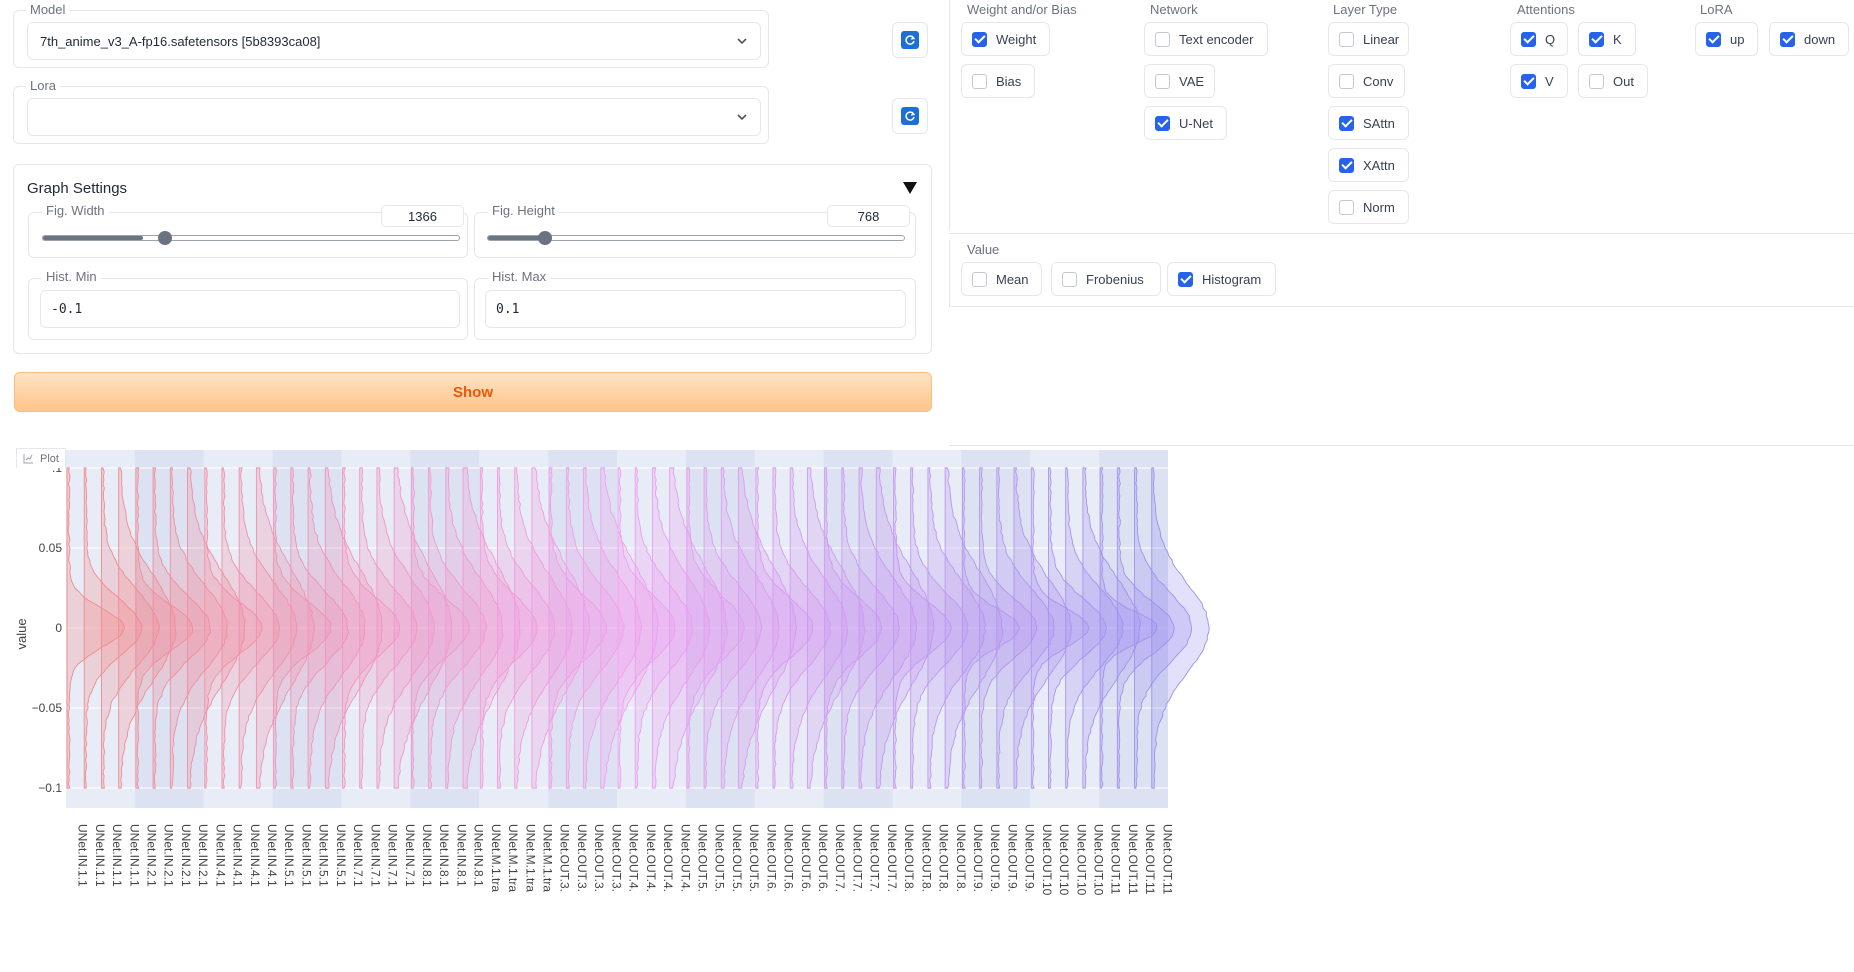  Describe the element at coordinates (251, 238) in the screenshot. I see `fig-width-slider` at that location.